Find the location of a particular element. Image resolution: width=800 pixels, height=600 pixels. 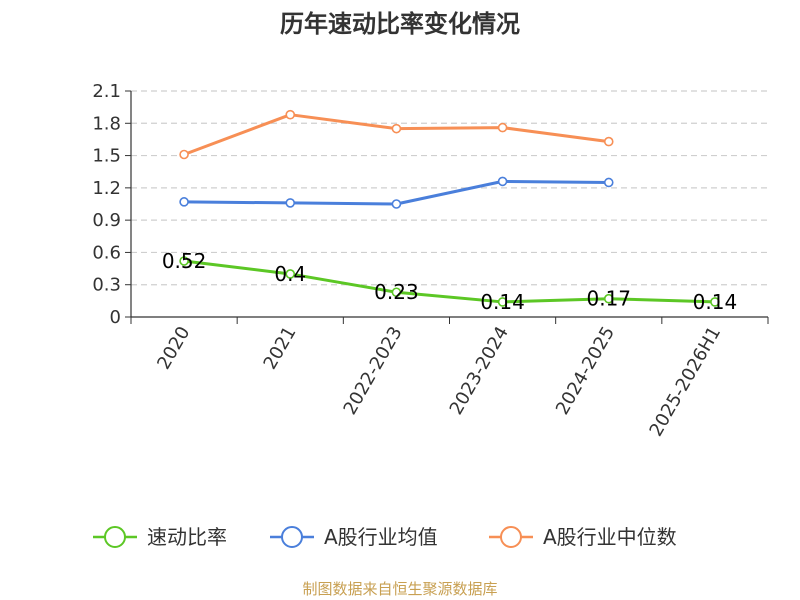

x-tick-label: 2020 is located at coordinates (173, 348).